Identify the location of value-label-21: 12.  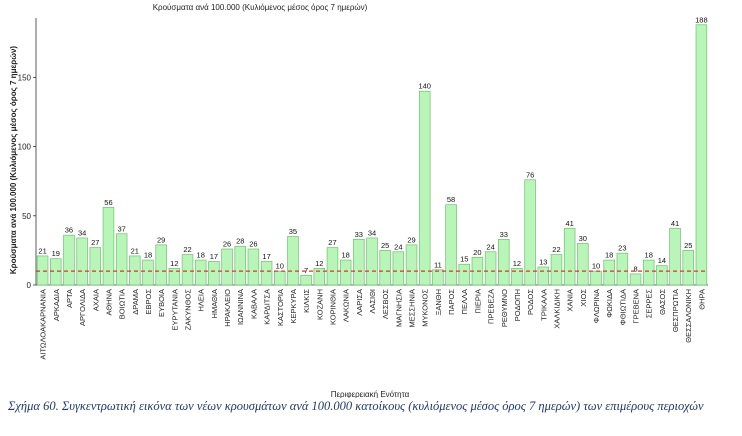
(319, 263).